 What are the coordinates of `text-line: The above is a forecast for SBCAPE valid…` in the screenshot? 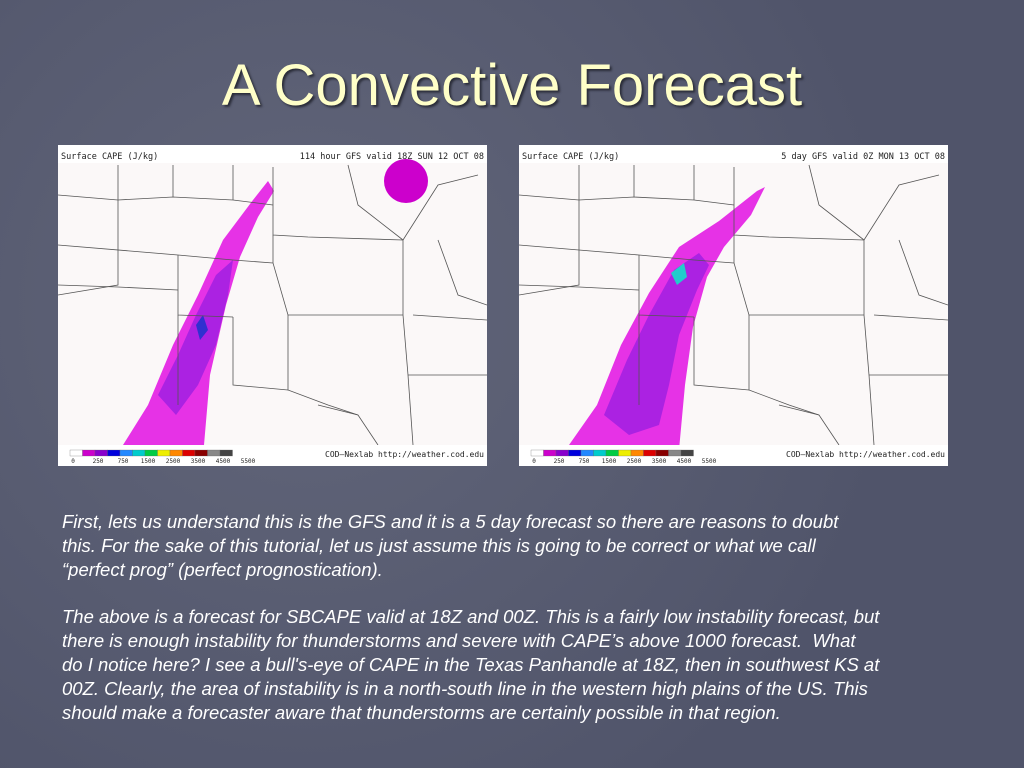 It's located at (471, 616).